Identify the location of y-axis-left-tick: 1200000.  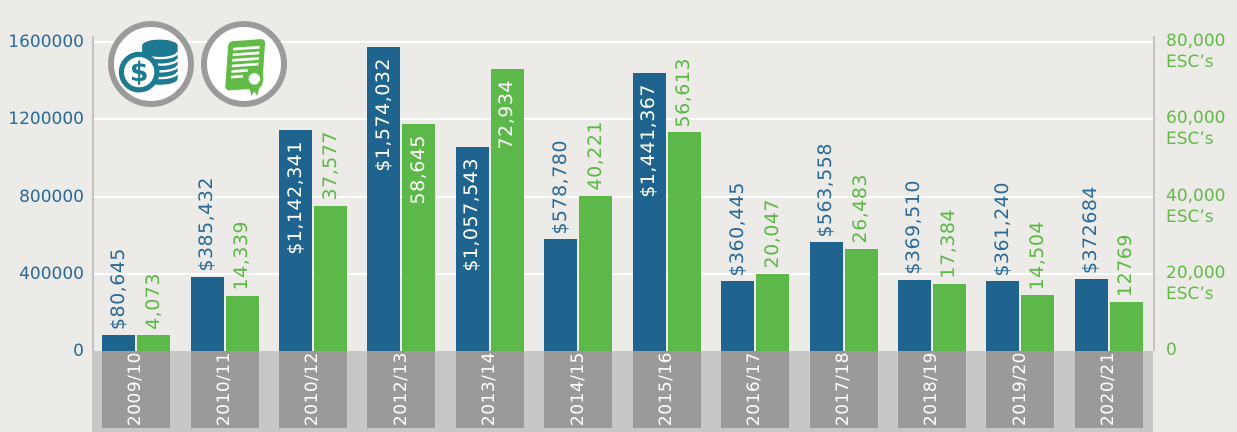
(46, 119).